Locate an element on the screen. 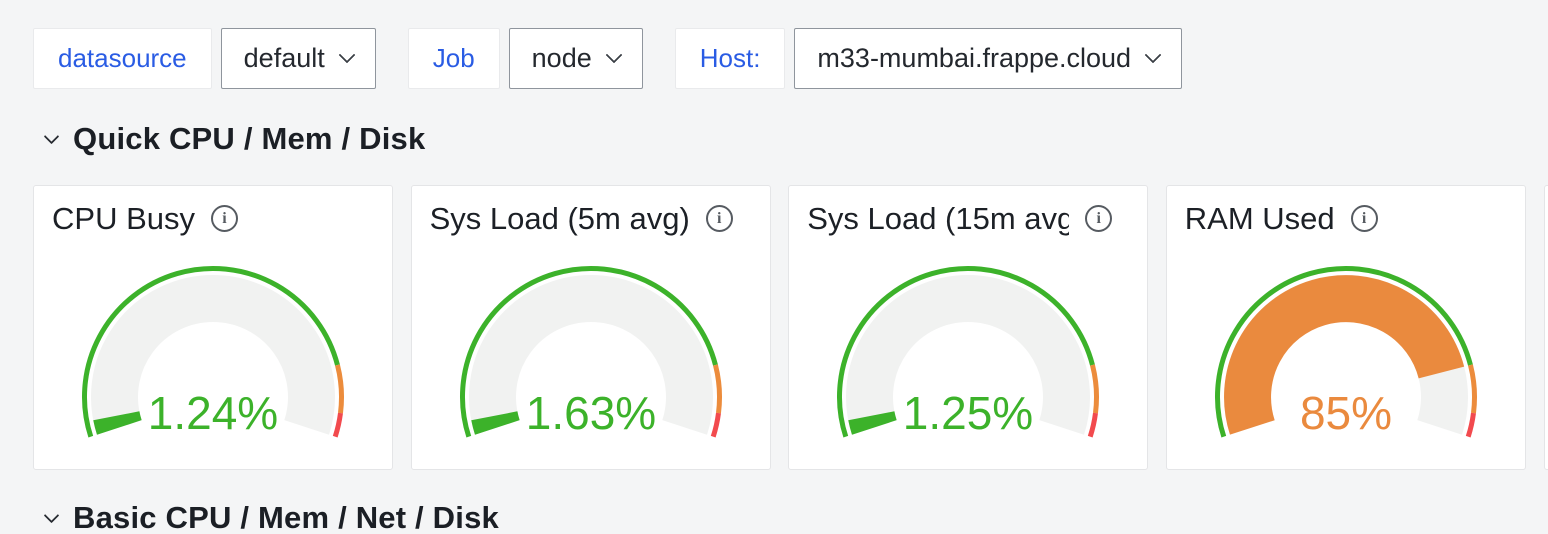 This screenshot has width=1548, height=534. panel-ram-used: RAM Used i 85% is located at coordinates (1345, 327).